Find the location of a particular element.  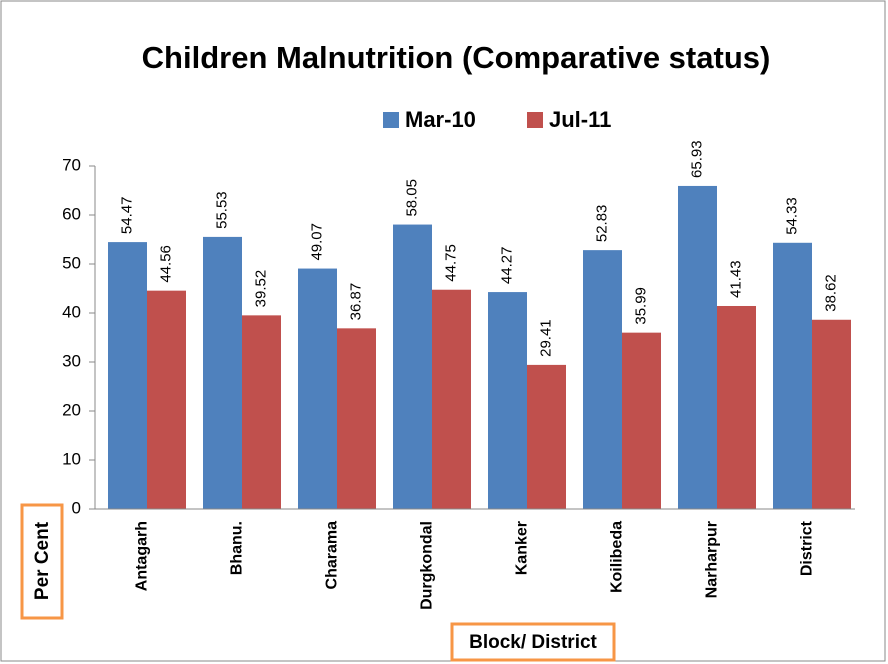

data-label: 49.07 is located at coordinates (316, 242).